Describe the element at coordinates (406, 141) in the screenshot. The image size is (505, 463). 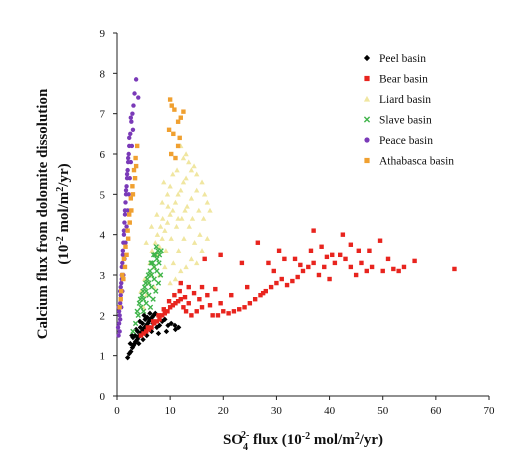
I see `legend-label: Peace basin` at that location.